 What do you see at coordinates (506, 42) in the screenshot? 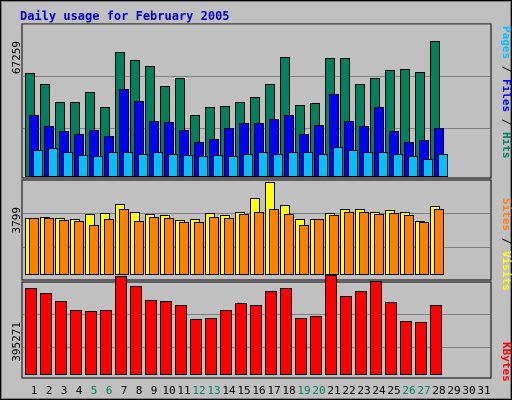
I see `side-label-part: Pages` at bounding box center [506, 42].